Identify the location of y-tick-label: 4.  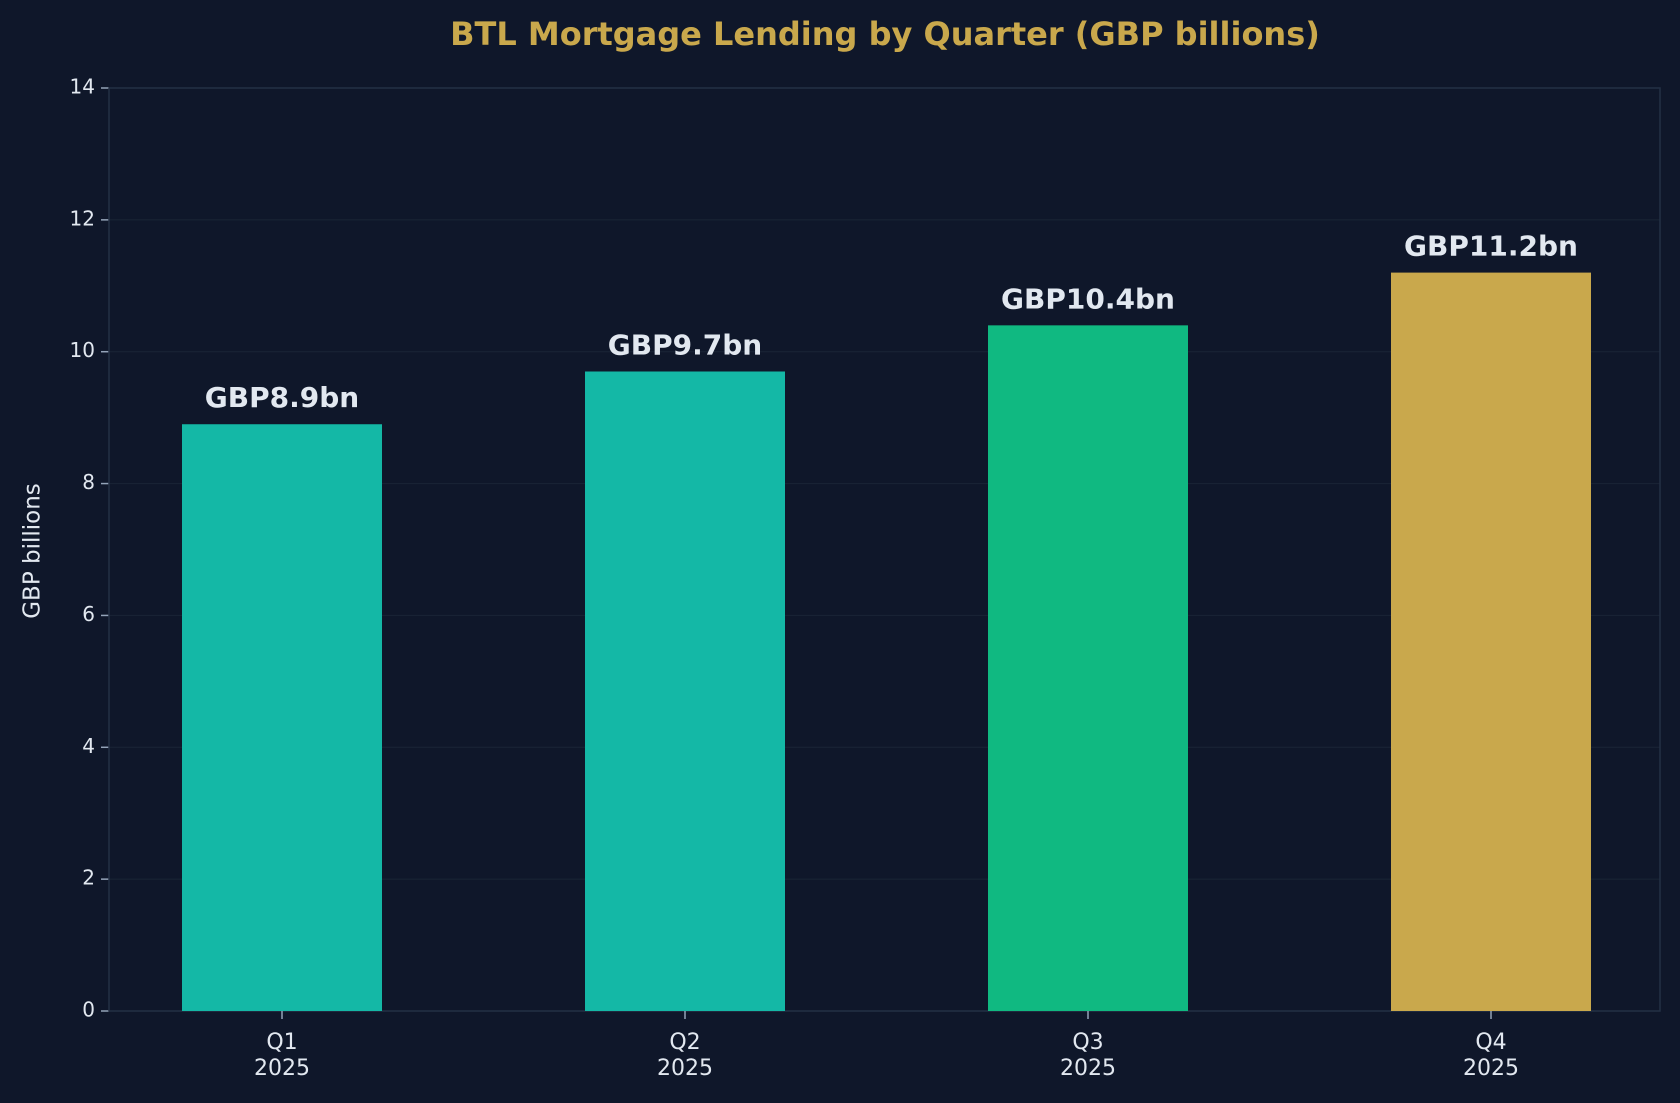
(88, 746).